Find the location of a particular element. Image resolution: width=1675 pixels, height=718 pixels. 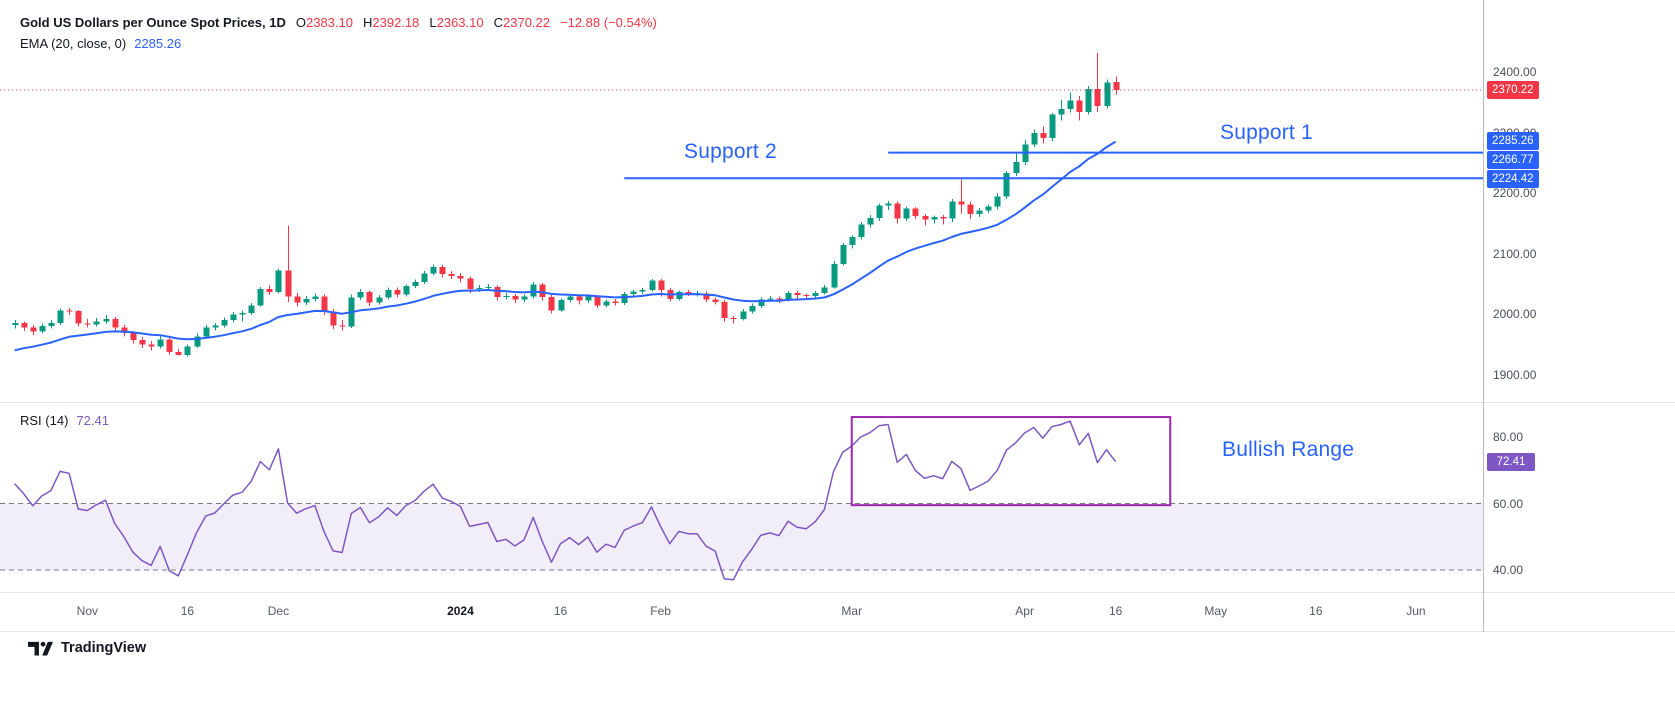

high-value: 2392.18 is located at coordinates (396, 22).